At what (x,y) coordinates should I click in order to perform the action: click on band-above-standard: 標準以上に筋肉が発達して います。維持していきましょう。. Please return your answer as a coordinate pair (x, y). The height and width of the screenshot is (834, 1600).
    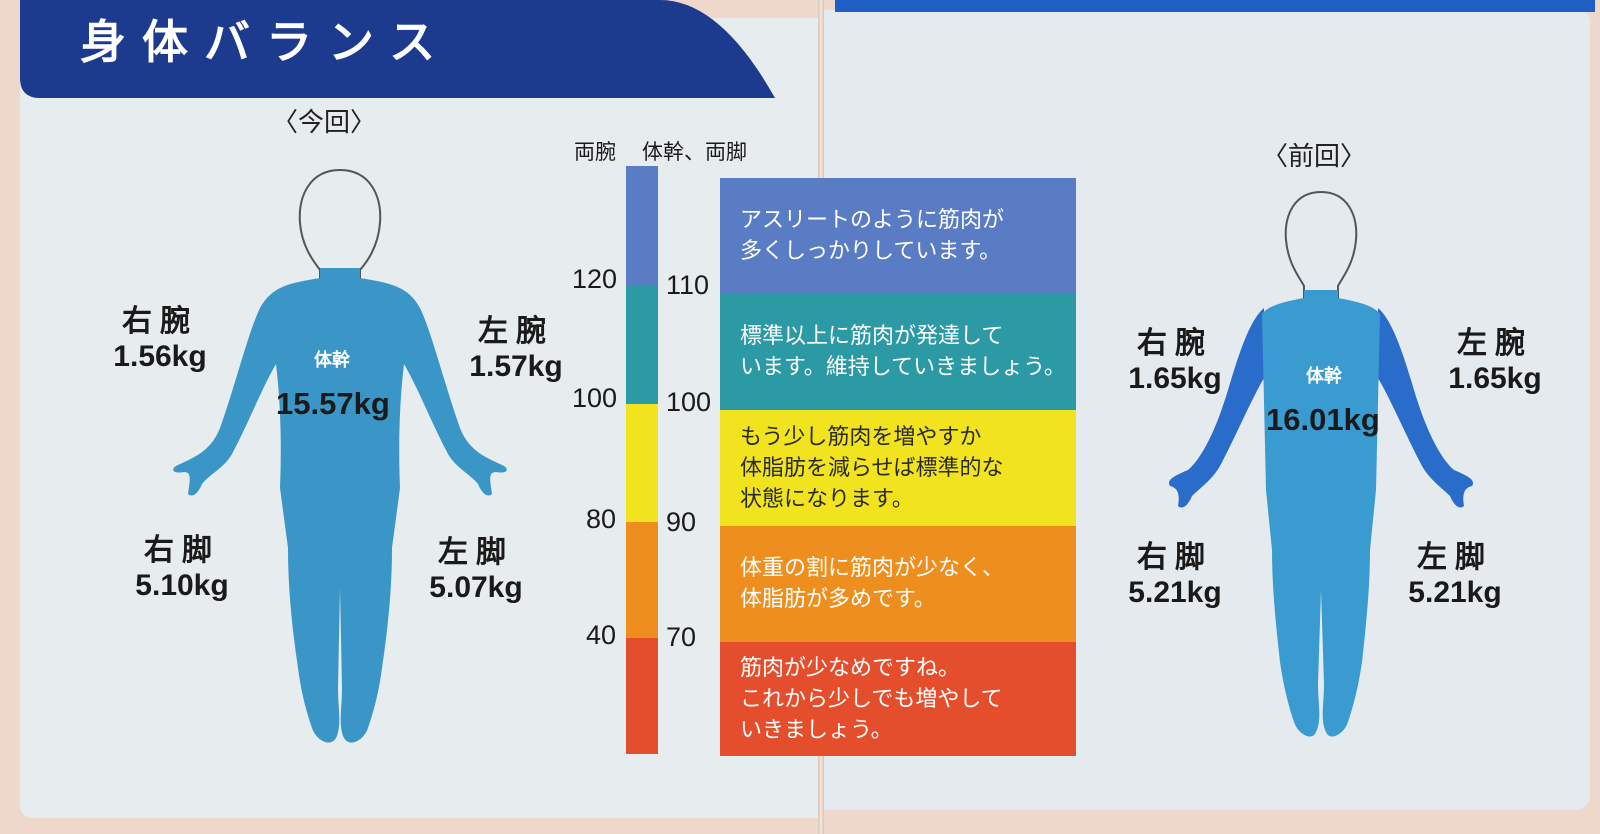
    Looking at the image, I should click on (898, 352).